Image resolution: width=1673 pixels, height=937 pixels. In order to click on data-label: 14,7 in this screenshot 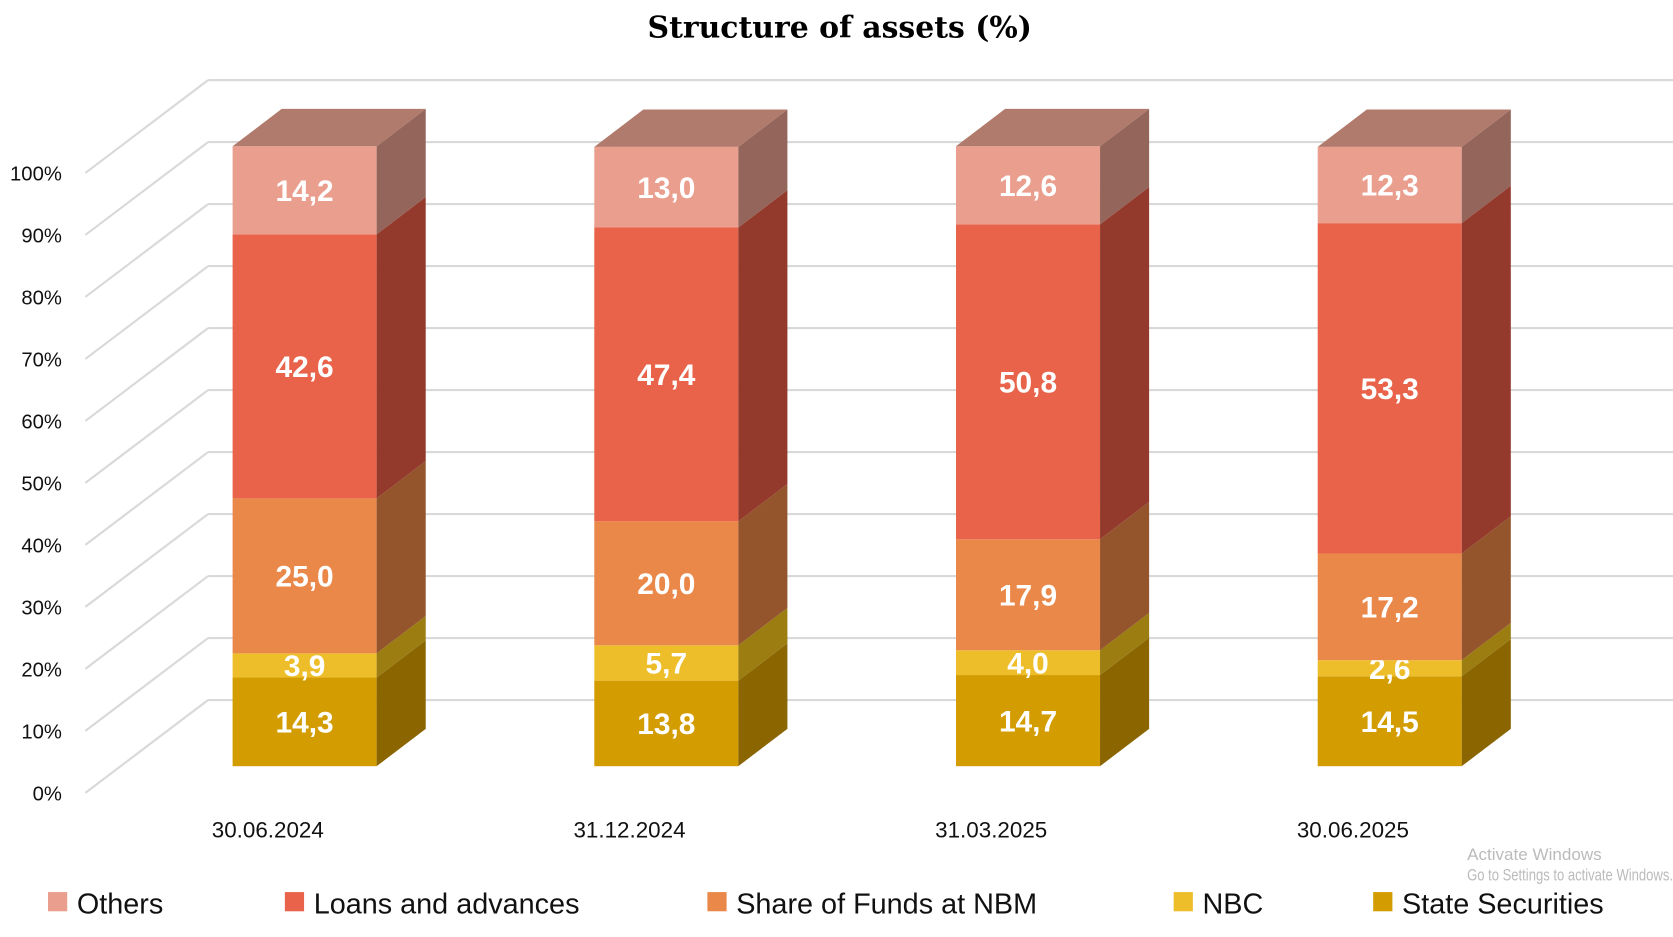, I will do `click(1028, 721)`.